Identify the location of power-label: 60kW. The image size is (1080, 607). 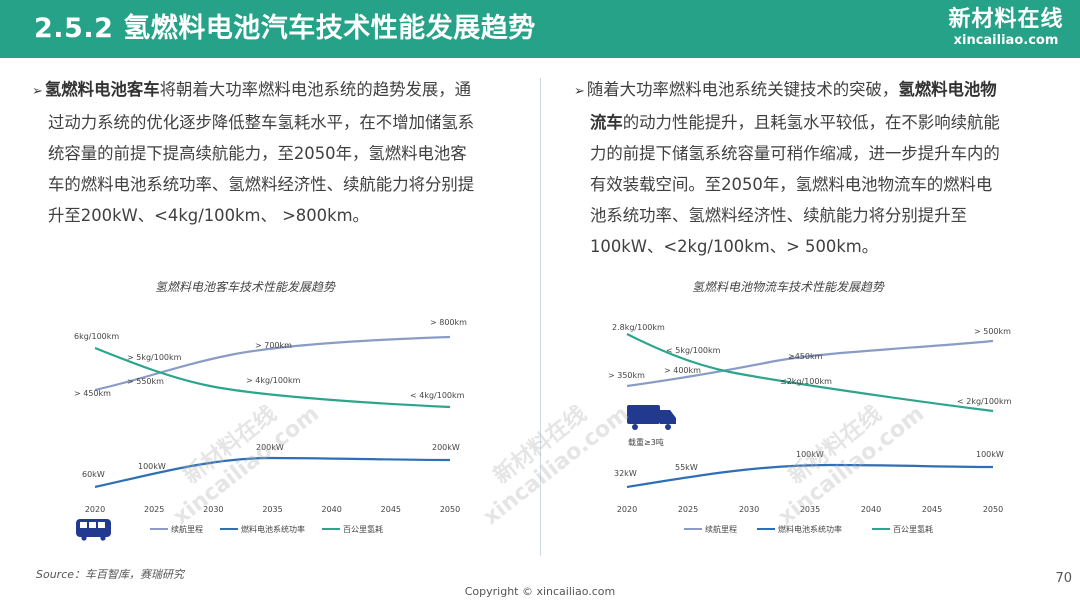
(93, 474).